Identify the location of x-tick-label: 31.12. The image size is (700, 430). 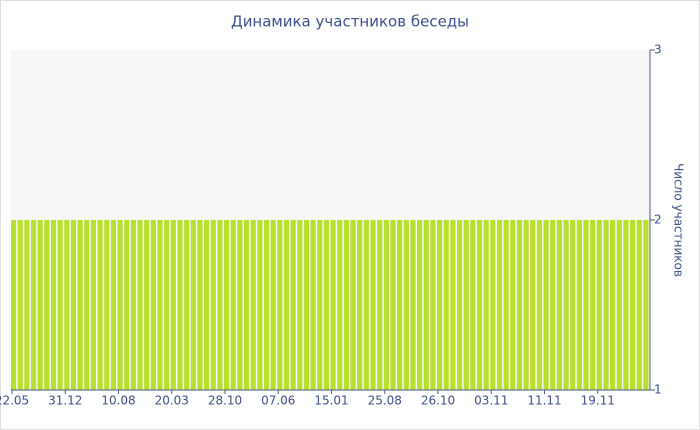
(65, 401).